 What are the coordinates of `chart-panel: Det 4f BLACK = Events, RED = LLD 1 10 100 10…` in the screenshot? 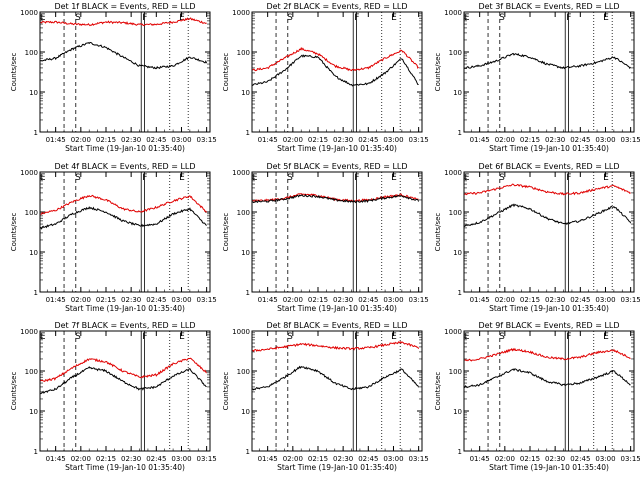 It's located at (113, 237).